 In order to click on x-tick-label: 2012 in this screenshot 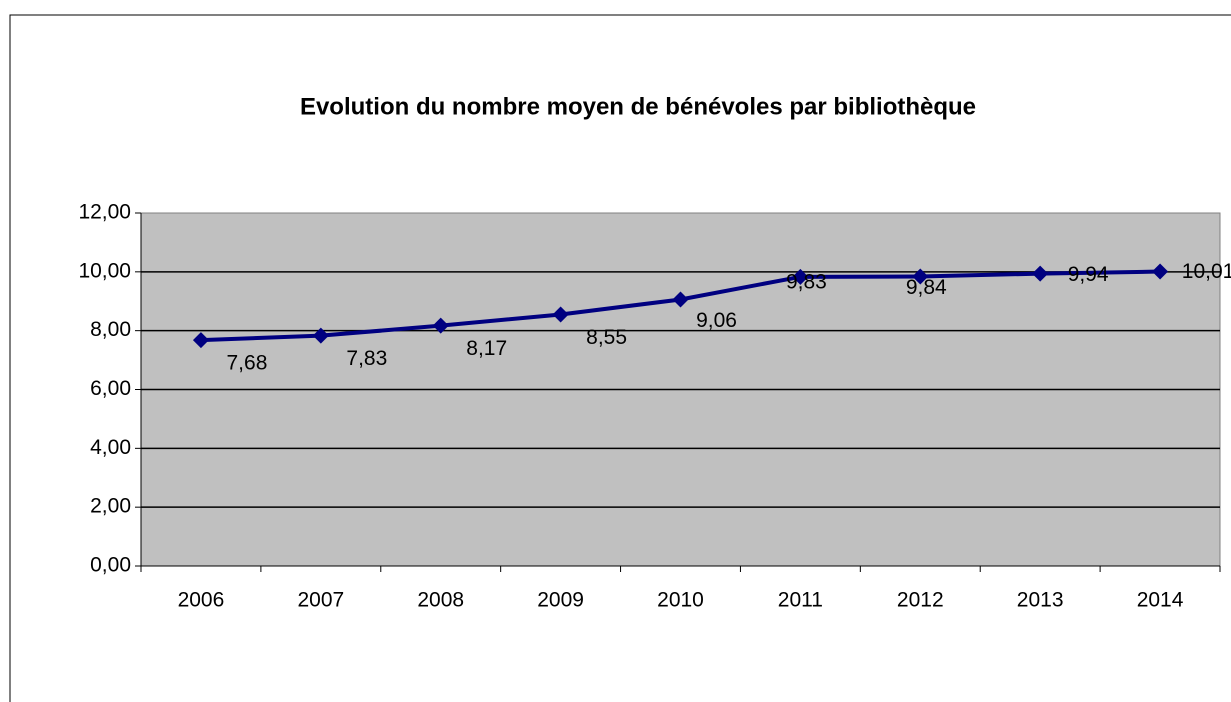, I will do `click(920, 600)`.